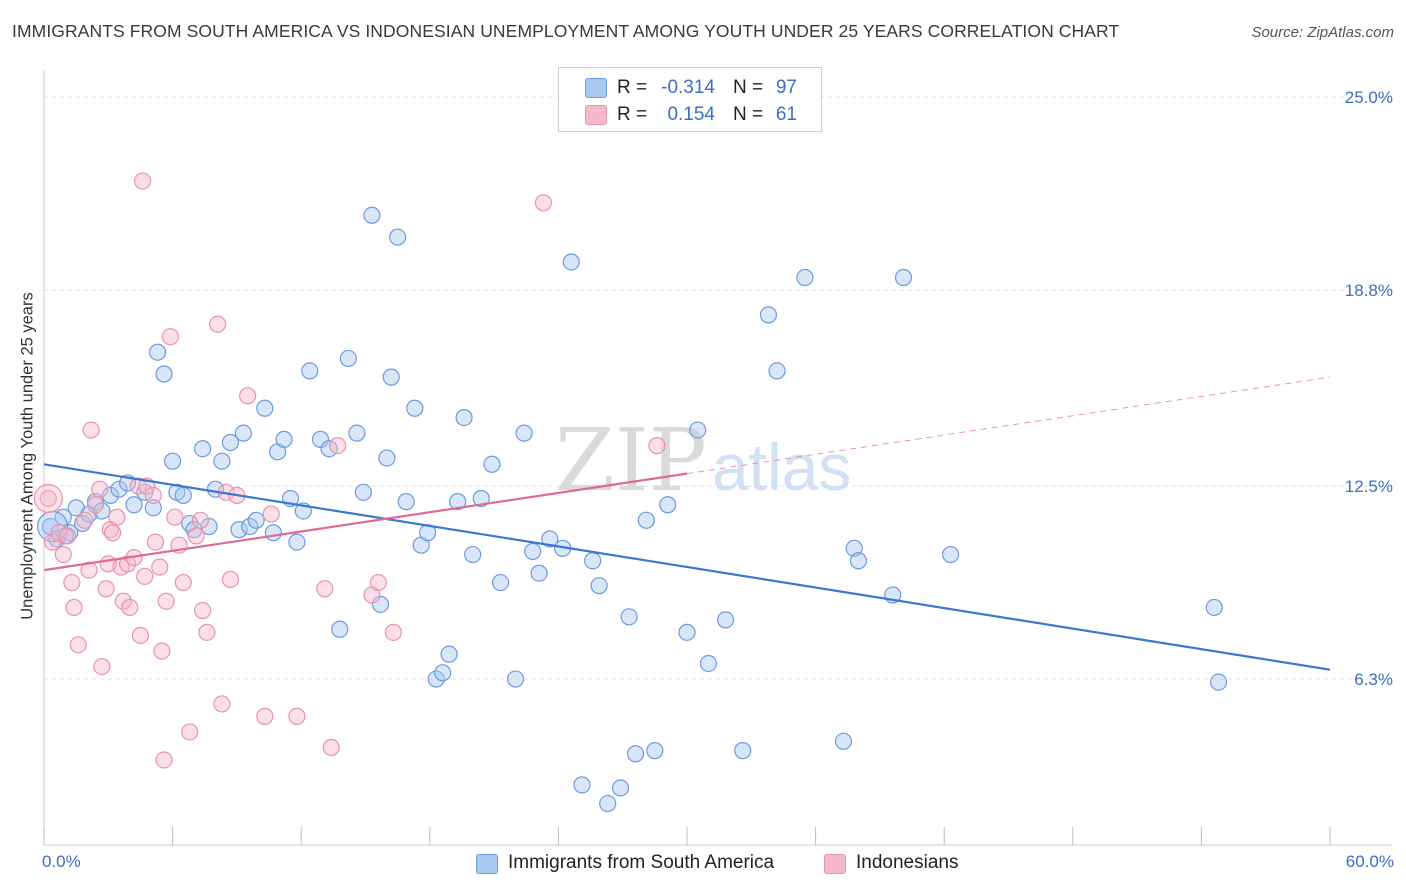 The height and width of the screenshot is (892, 1406). What do you see at coordinates (786, 87) in the screenshot?
I see `legend-n-value: 97` at bounding box center [786, 87].